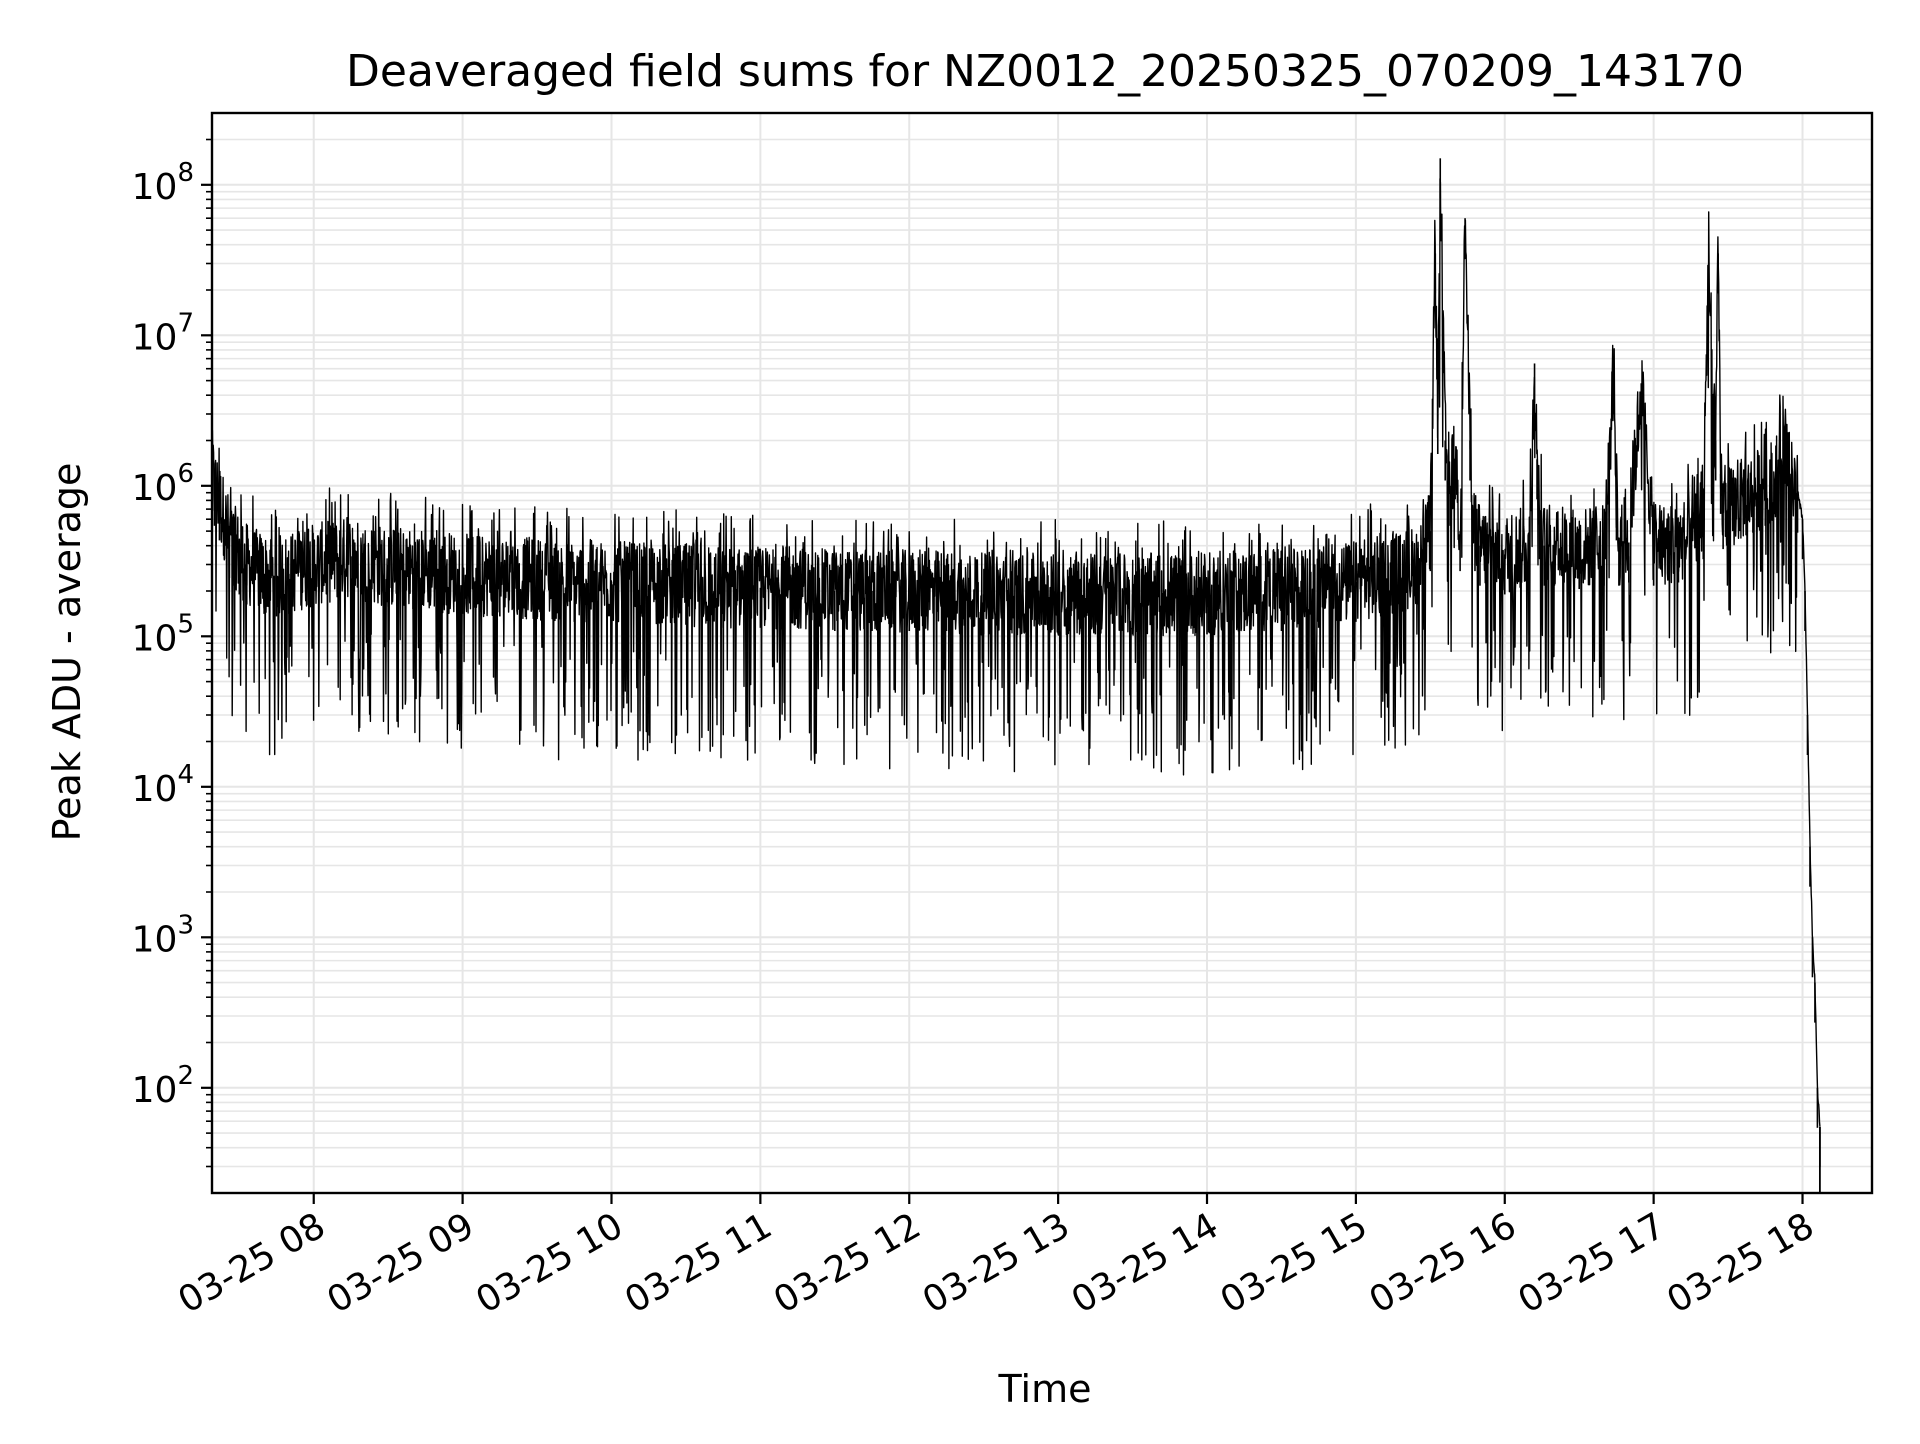 This screenshot has height=1444, width=1920. What do you see at coordinates (1145, 1263) in the screenshot?
I see `x-tick-label: 03-25 14` at bounding box center [1145, 1263].